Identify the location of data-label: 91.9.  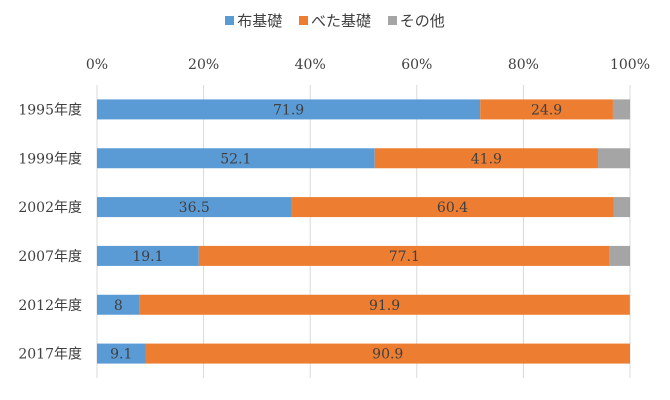
(384, 306).